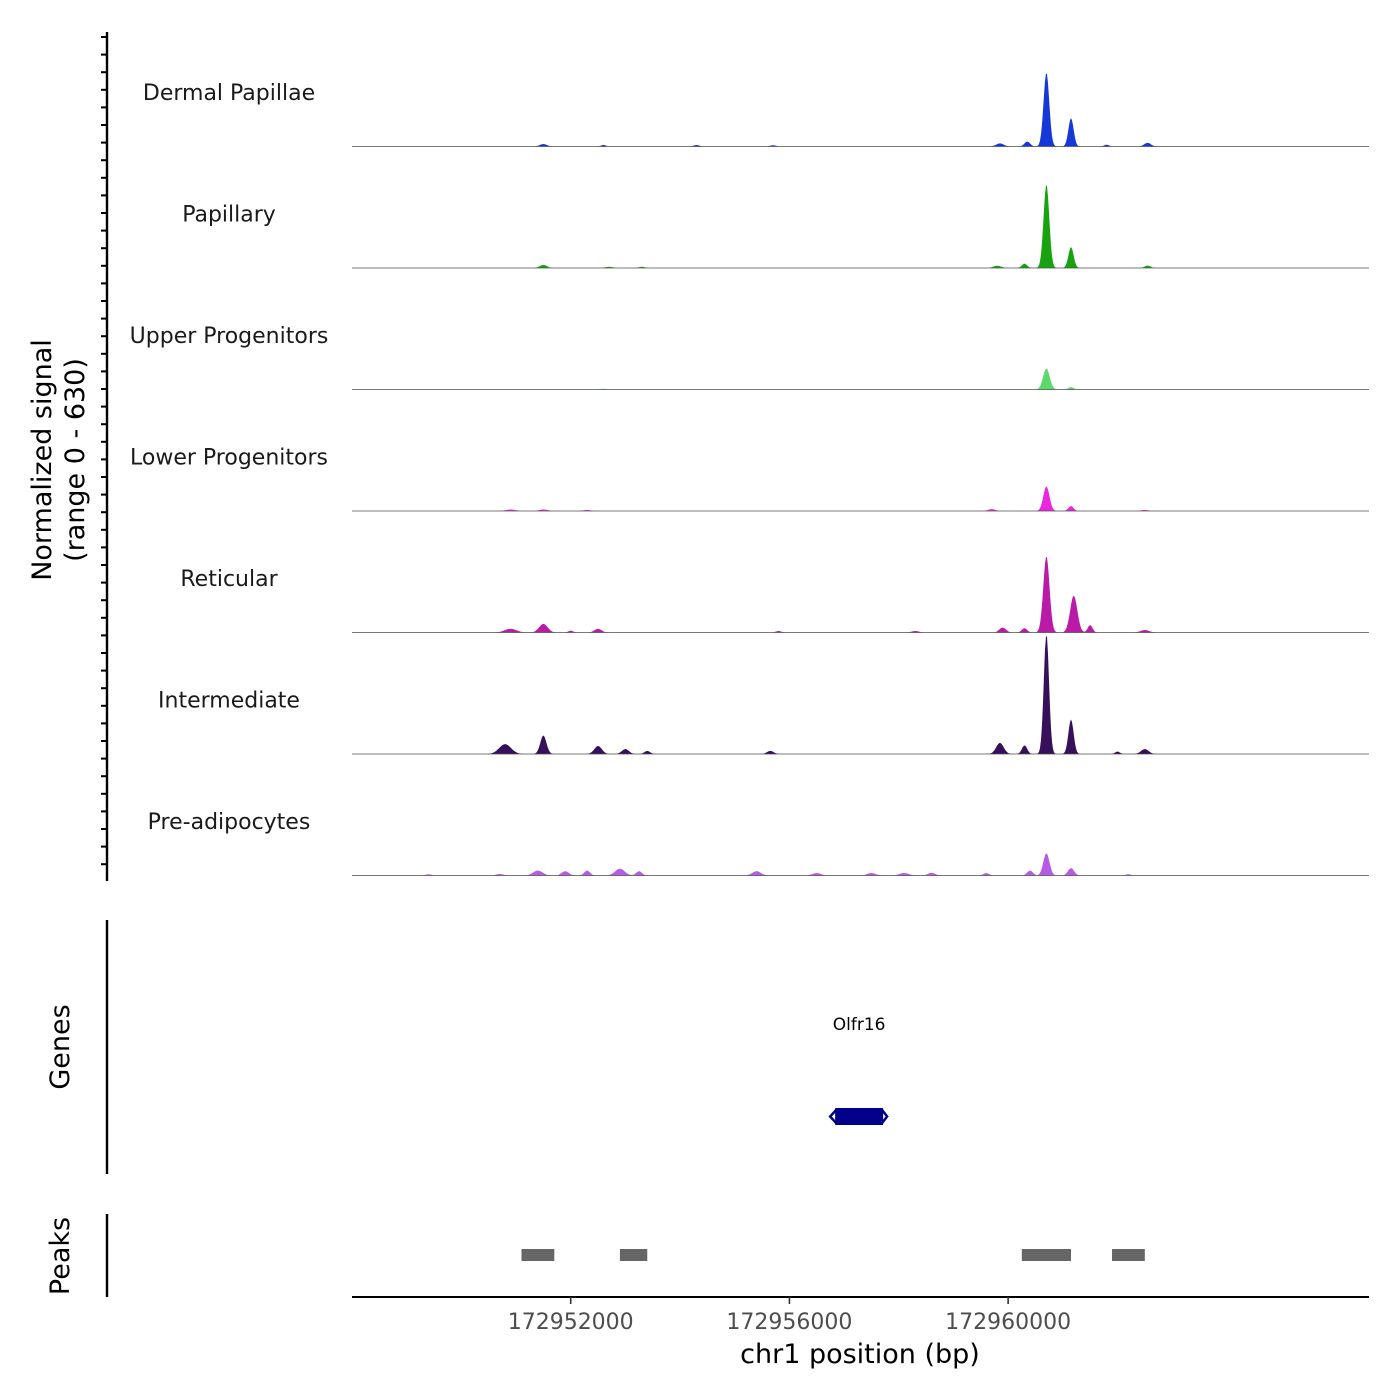 The height and width of the screenshot is (1400, 1400). Describe the element at coordinates (229, 458) in the screenshot. I see `track-label: Lower Progenitors` at that location.